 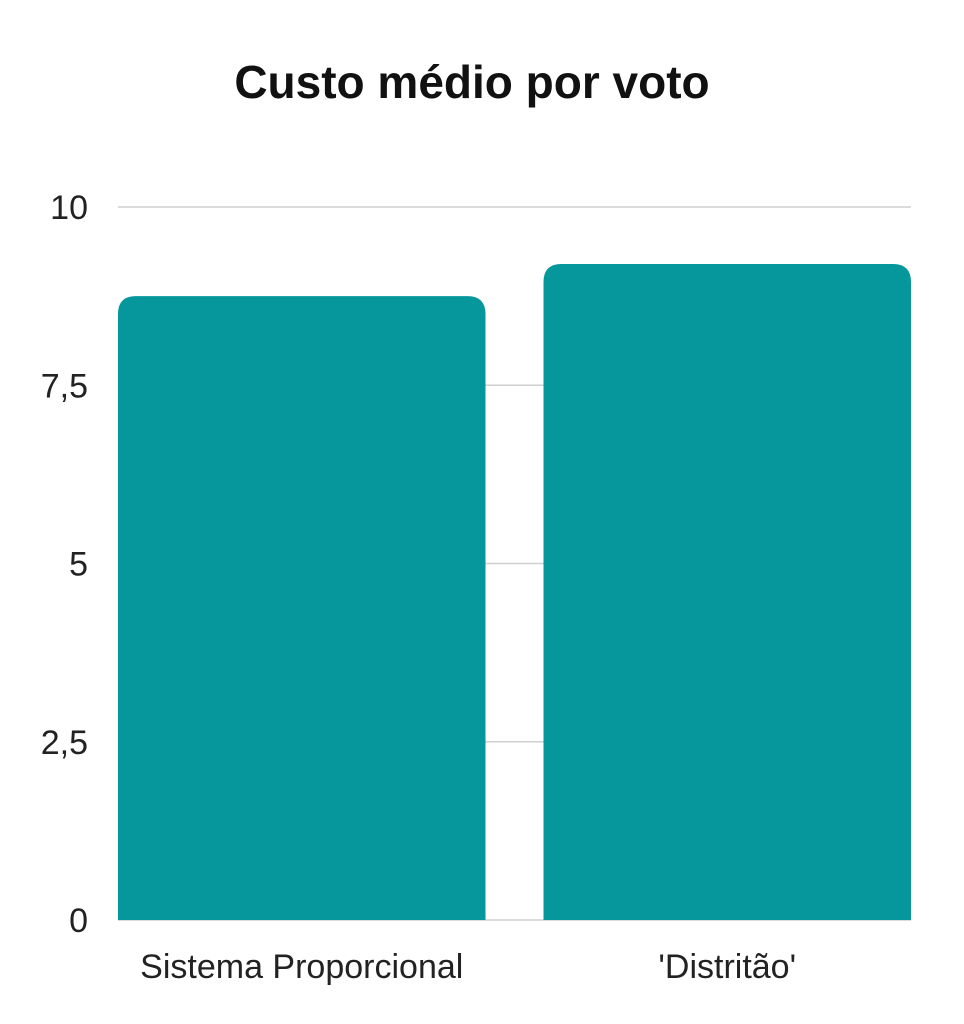 What do you see at coordinates (471, 82) in the screenshot?
I see `chart-title: Custo médio por voto` at bounding box center [471, 82].